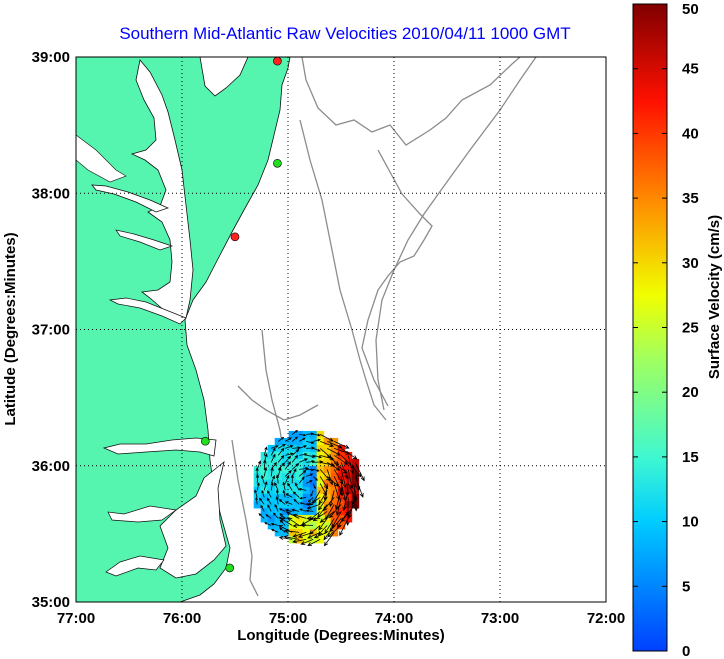  Describe the element at coordinates (690, 69) in the screenshot. I see `colorbar-tick-label: 45` at that location.